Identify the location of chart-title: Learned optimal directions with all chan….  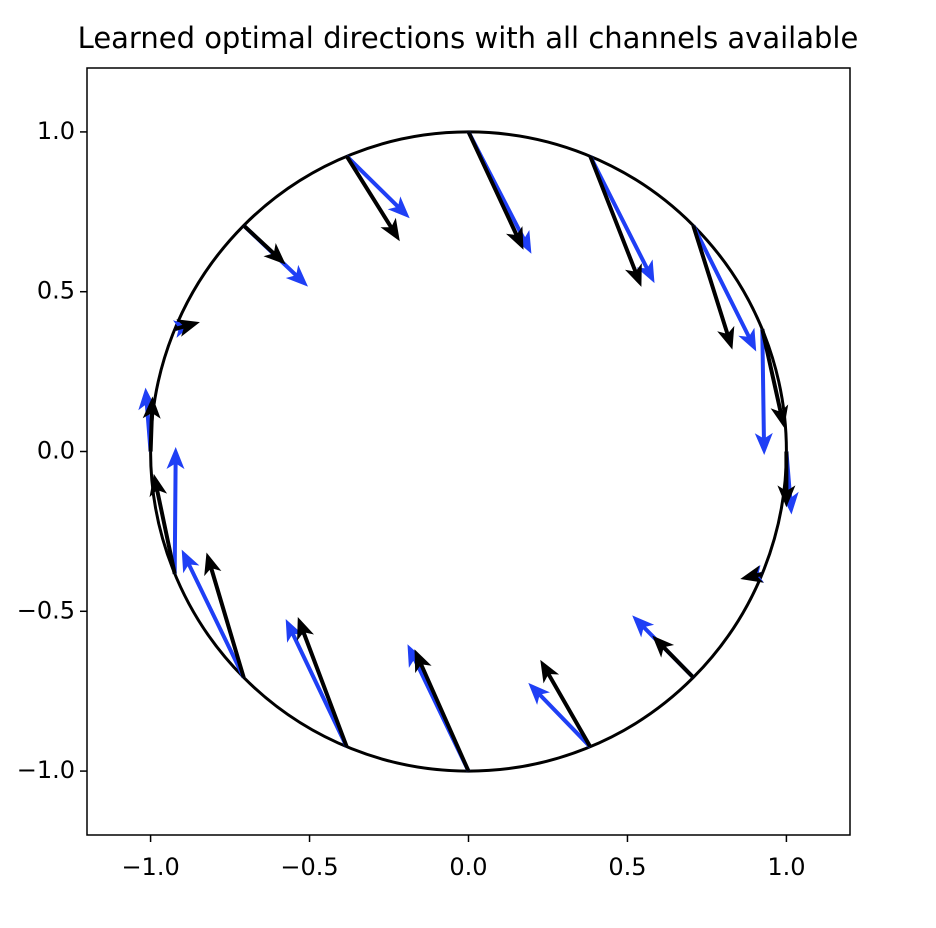
(468, 38).